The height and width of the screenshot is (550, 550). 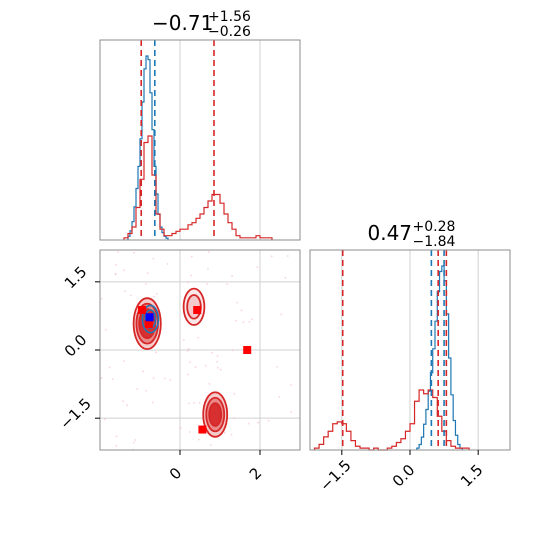 What do you see at coordinates (434, 242) in the screenshot?
I see `title-minus: −1.84` at bounding box center [434, 242].